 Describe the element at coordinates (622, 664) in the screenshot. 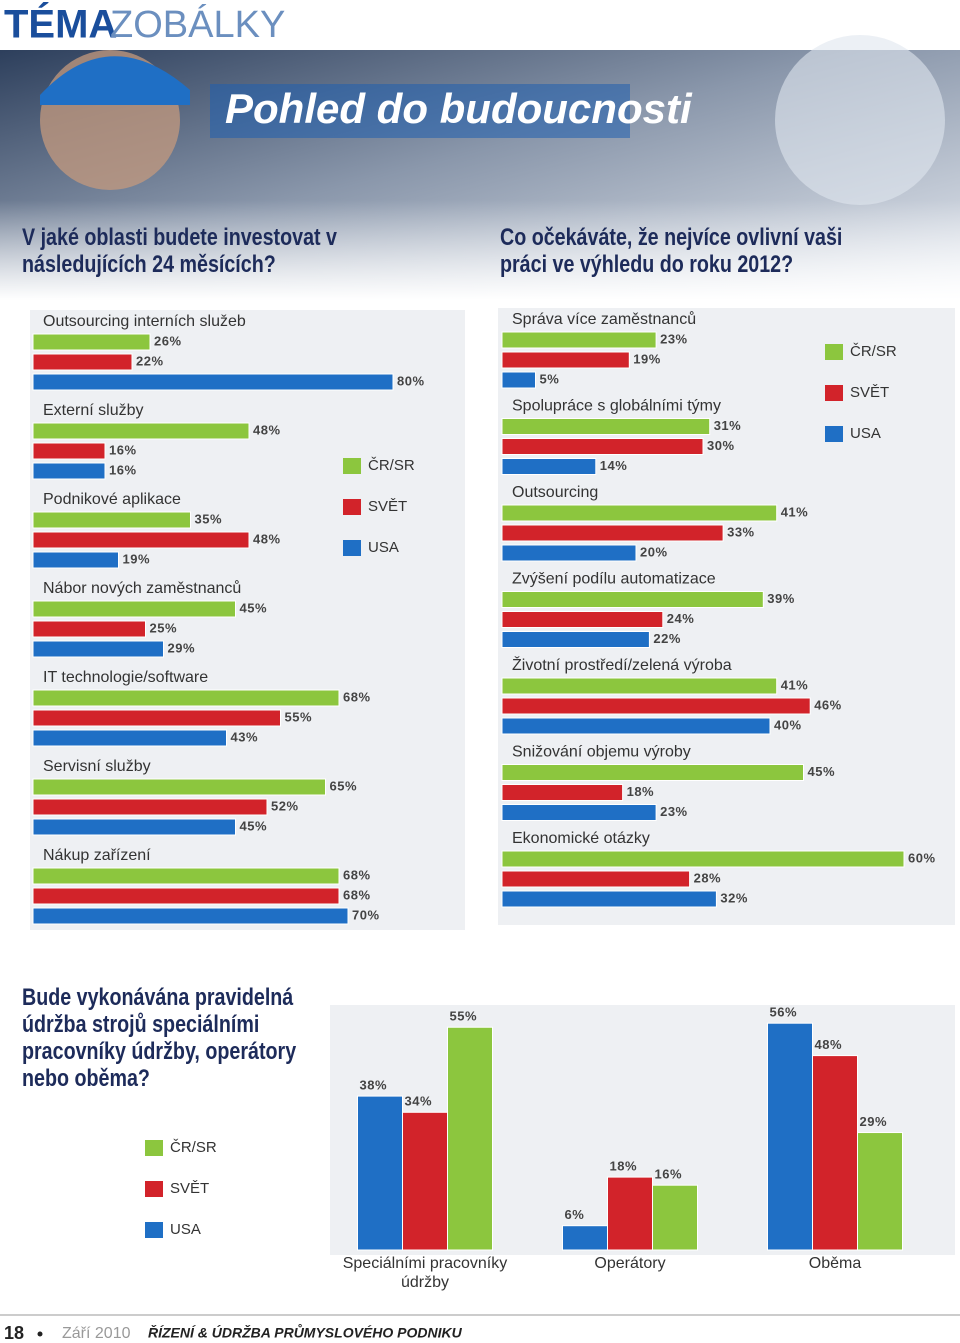

I see `category-label: Životní prostředí/zelená výroba` at that location.